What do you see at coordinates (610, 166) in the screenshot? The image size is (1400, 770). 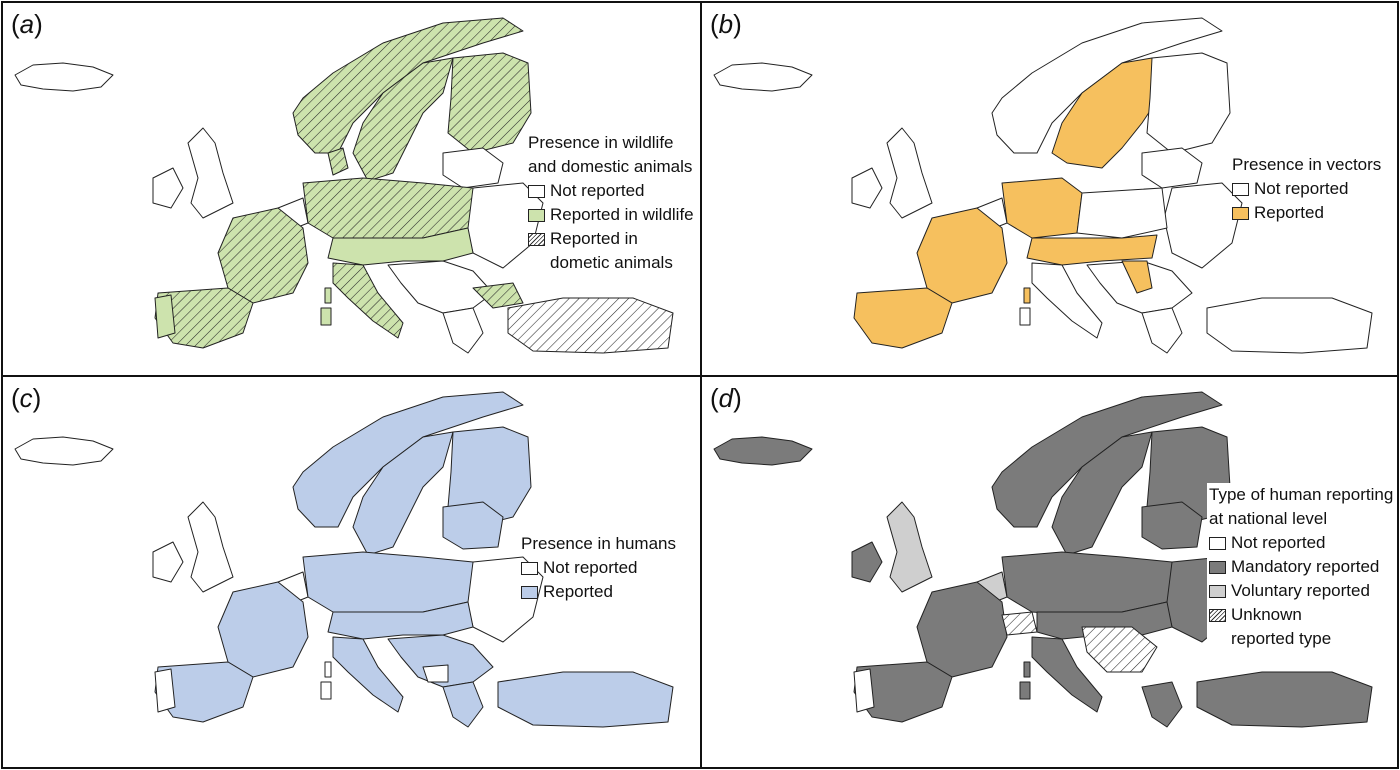 I see `legend-title: and domestic animals` at bounding box center [610, 166].